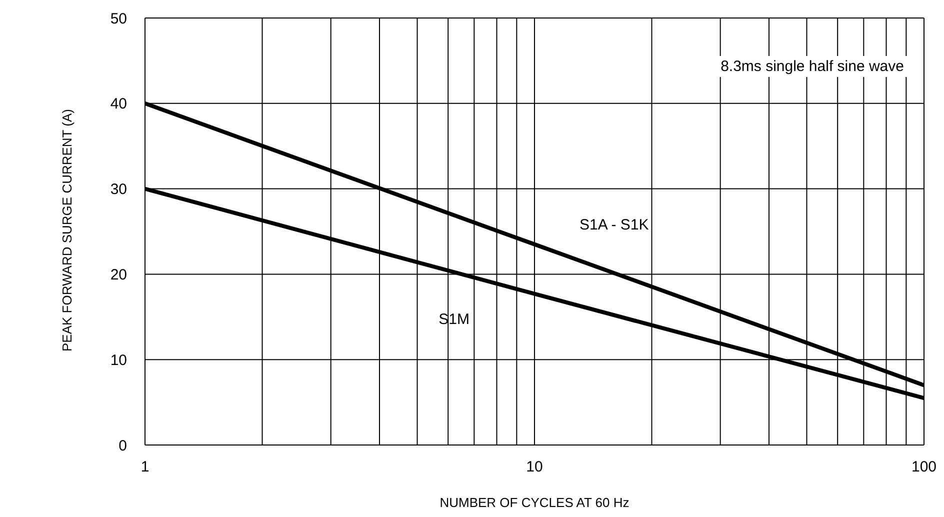 This screenshot has height=517, width=944. Describe the element at coordinates (118, 104) in the screenshot. I see `y-tick-label: 40` at that location.